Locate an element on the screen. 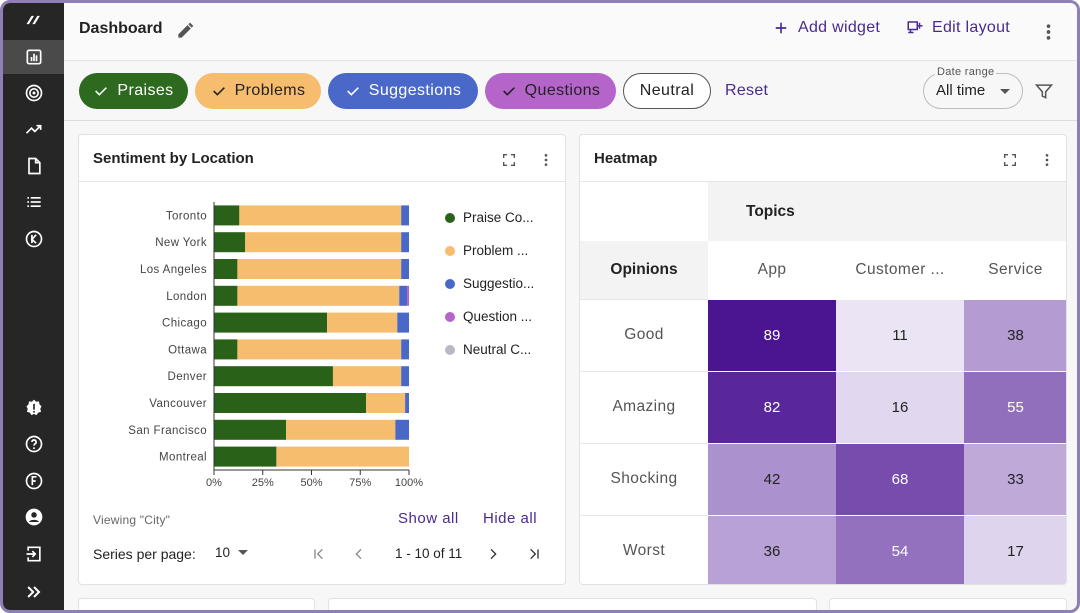 The width and height of the screenshot is (1080, 613). heatmap-cell: 89 is located at coordinates (772, 334).